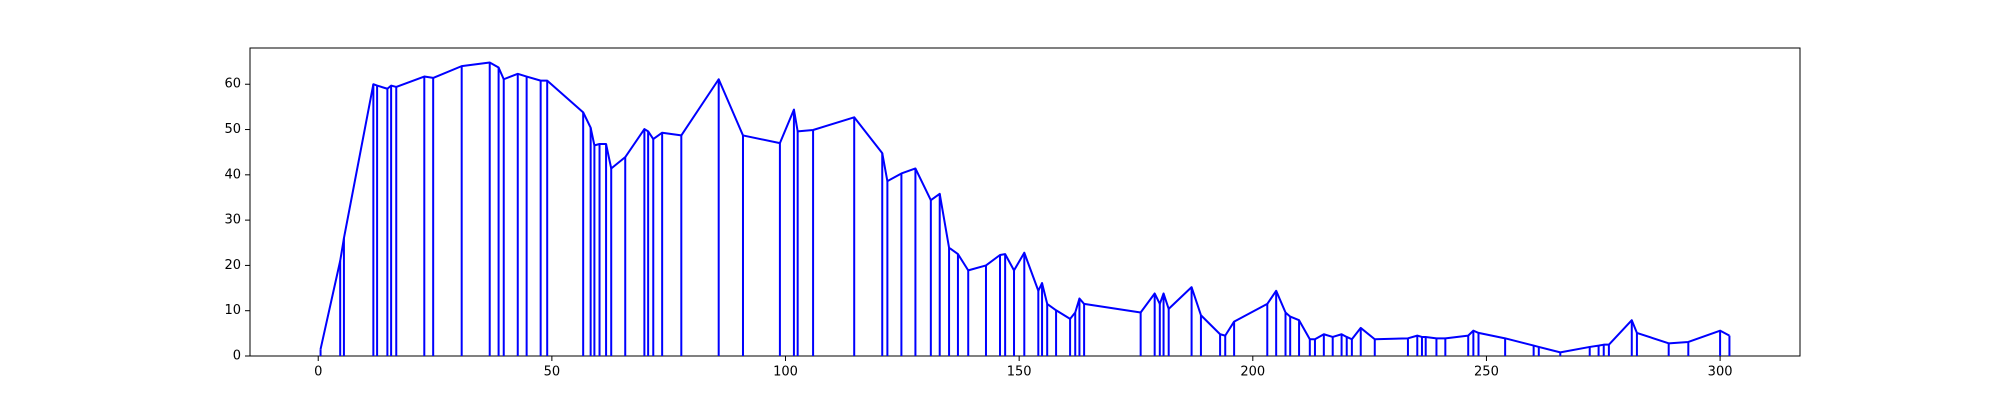 This screenshot has height=400, width=2000. I want to click on x-tick-label: 100, so click(785, 372).